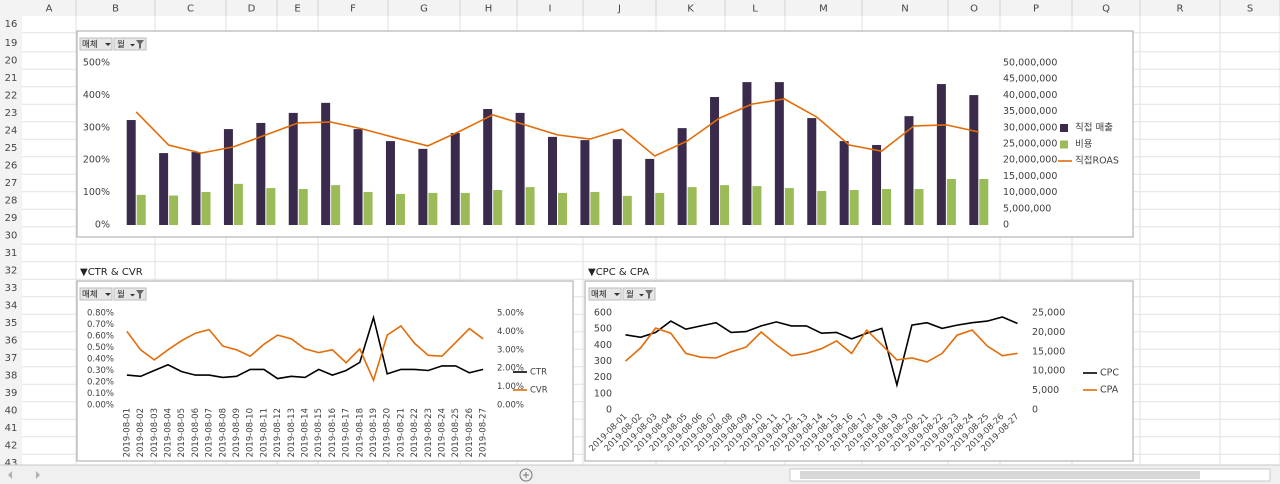  I want to click on scroll-left, so click(10, 475).